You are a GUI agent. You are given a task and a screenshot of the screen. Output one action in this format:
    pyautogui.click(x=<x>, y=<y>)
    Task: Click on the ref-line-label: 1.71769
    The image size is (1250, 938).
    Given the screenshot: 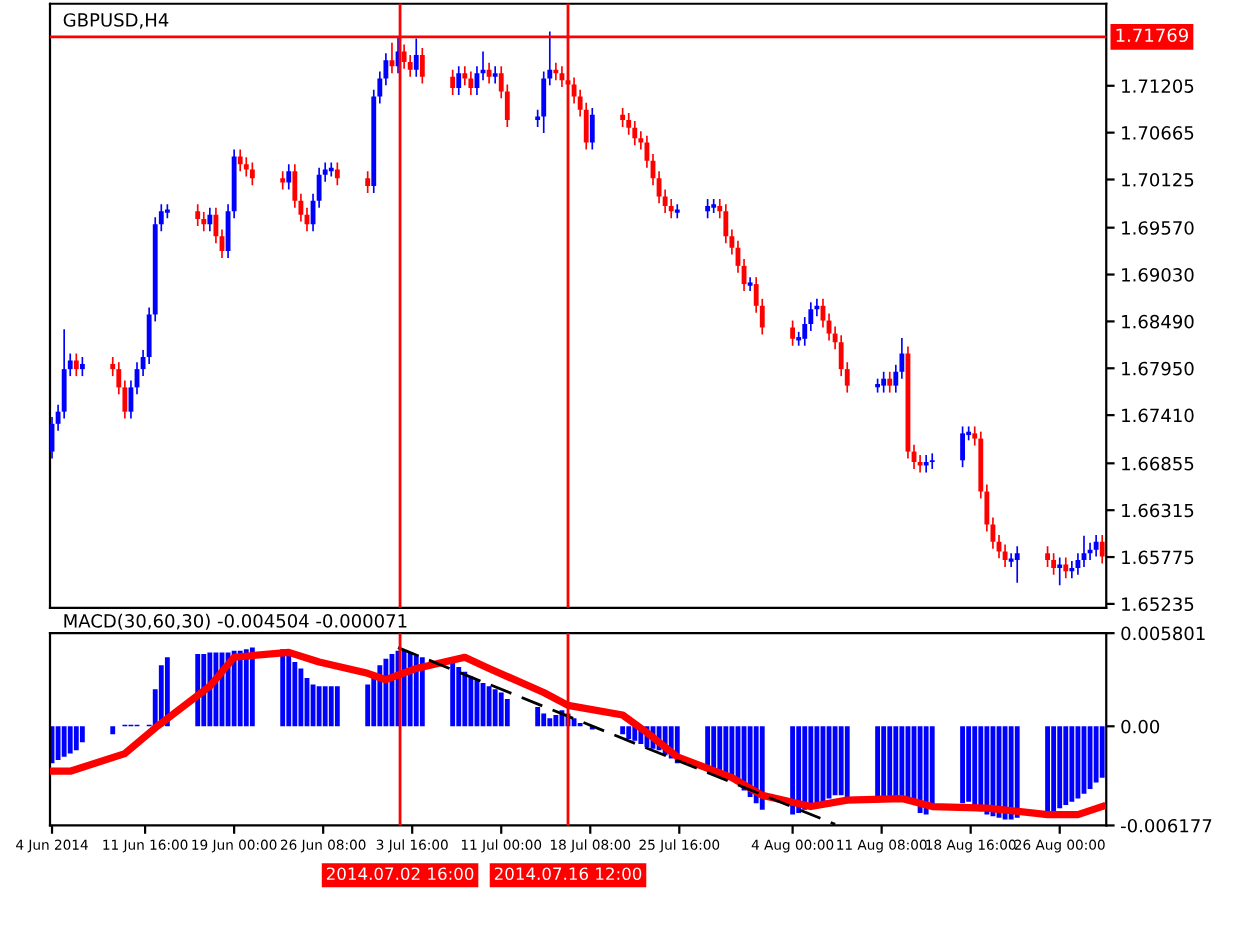 What is the action you would take?
    pyautogui.click(x=1152, y=35)
    